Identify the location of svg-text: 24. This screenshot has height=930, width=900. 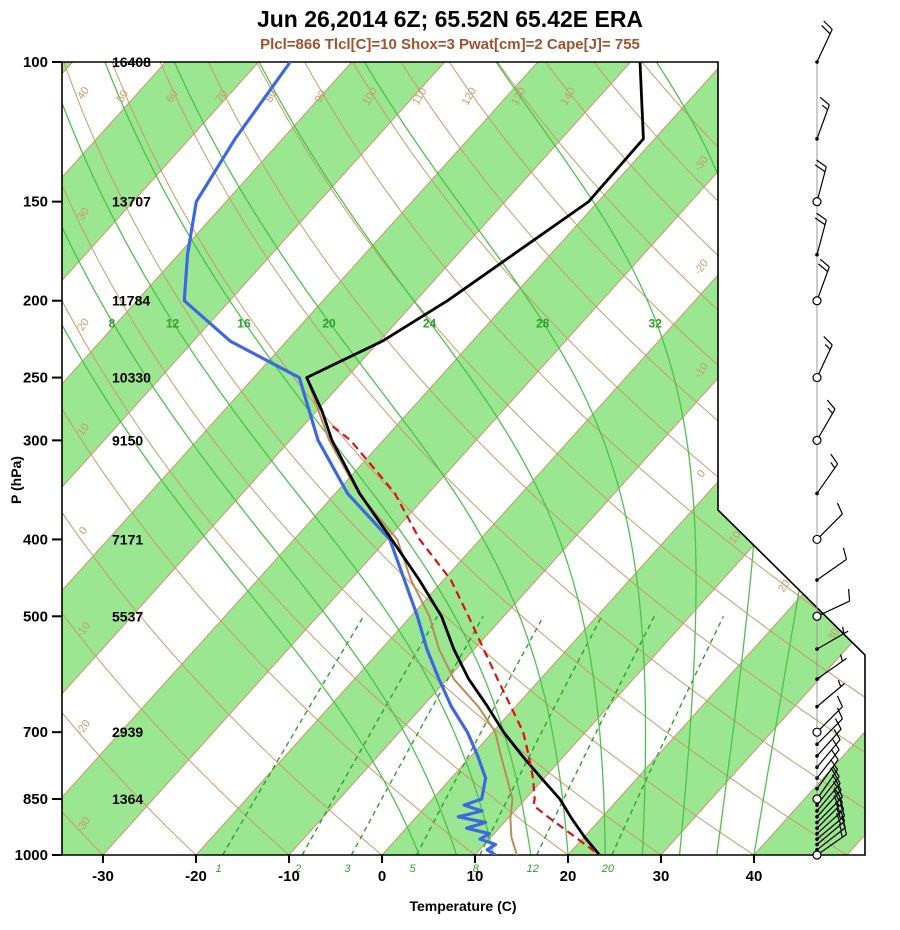
(430, 324).